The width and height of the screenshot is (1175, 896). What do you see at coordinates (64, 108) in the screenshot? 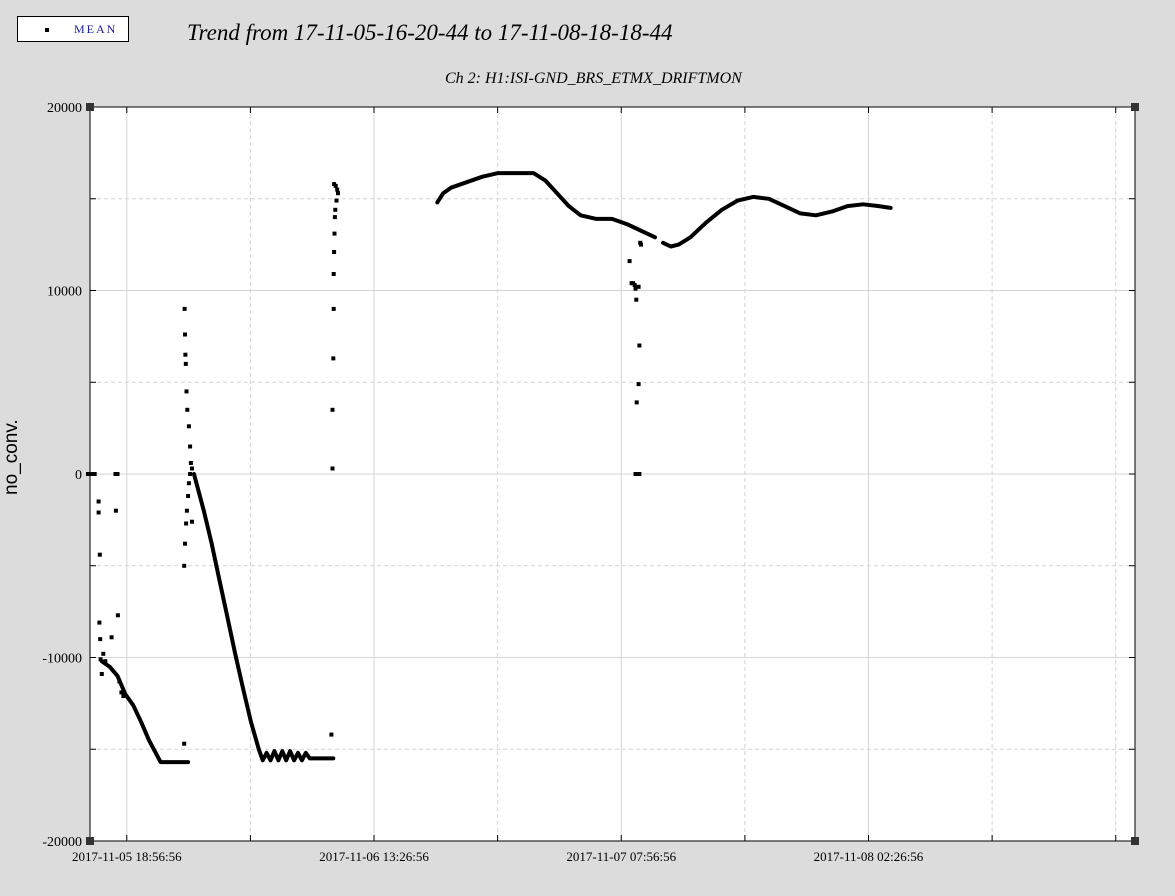
I see `y-tick-label: 20000` at bounding box center [64, 108].